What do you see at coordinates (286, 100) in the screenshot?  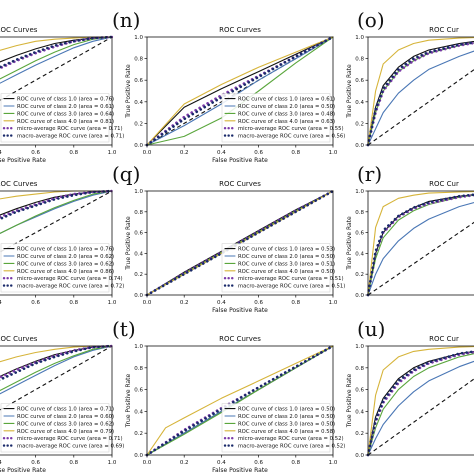 I see `legend-entry: ROC curve of class 1.0 (area = 0.61)` at bounding box center [286, 100].